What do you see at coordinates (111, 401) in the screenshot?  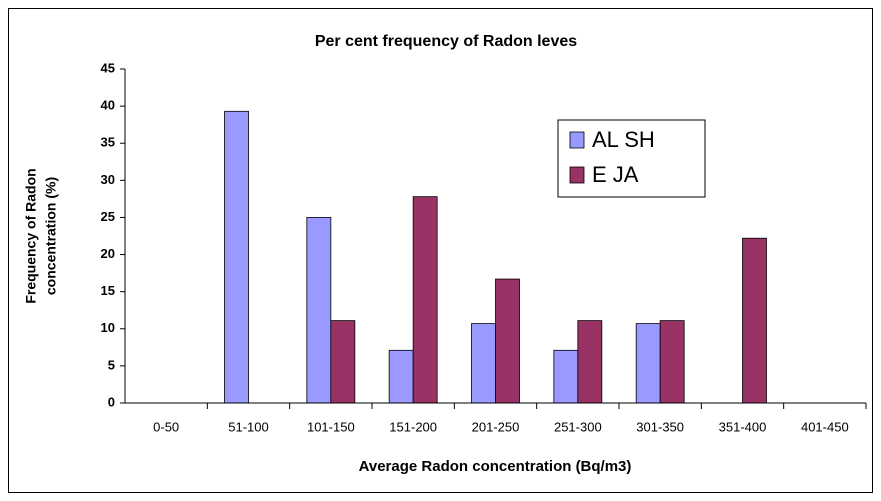 I see `y-tick-label: 0` at bounding box center [111, 401].